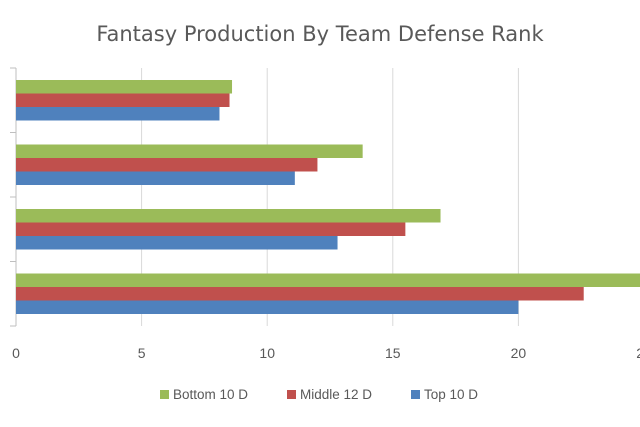 This screenshot has width=640, height=427. What do you see at coordinates (393, 353) in the screenshot?
I see `x-tick-label: 15` at bounding box center [393, 353].